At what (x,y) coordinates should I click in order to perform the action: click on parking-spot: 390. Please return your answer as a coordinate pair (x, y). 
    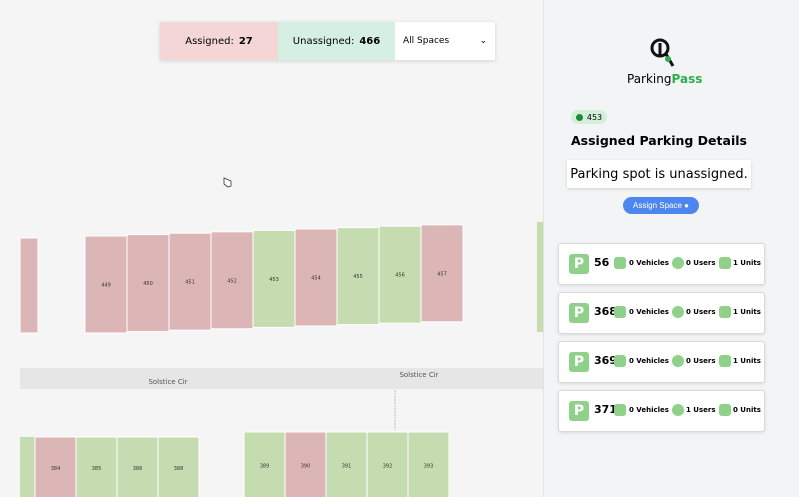
    Looking at the image, I should click on (305, 464).